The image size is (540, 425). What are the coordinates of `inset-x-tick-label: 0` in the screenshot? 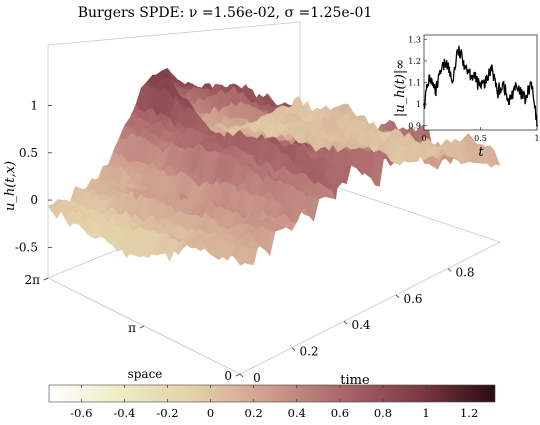 It's located at (423, 138).